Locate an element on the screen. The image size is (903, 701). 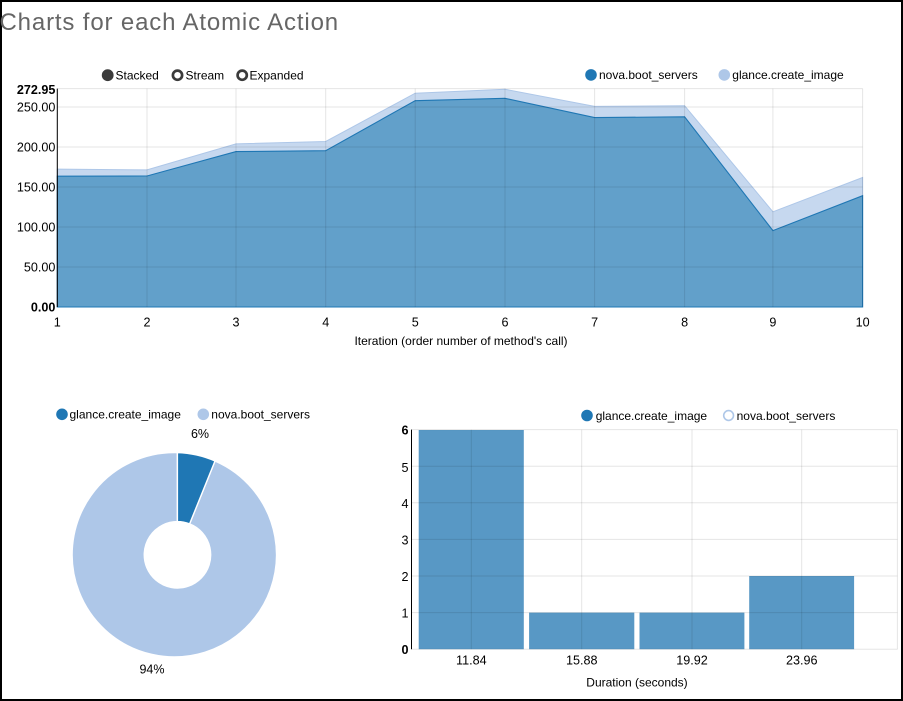
svg-text: 6% is located at coordinates (200, 434).